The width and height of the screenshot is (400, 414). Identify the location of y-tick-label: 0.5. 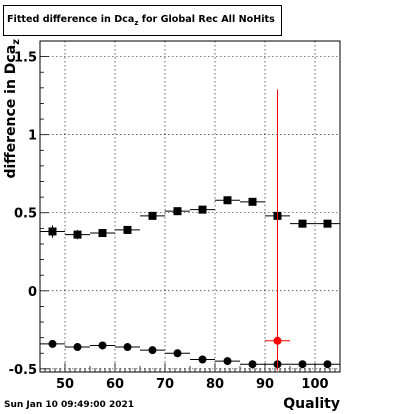
(25, 214).